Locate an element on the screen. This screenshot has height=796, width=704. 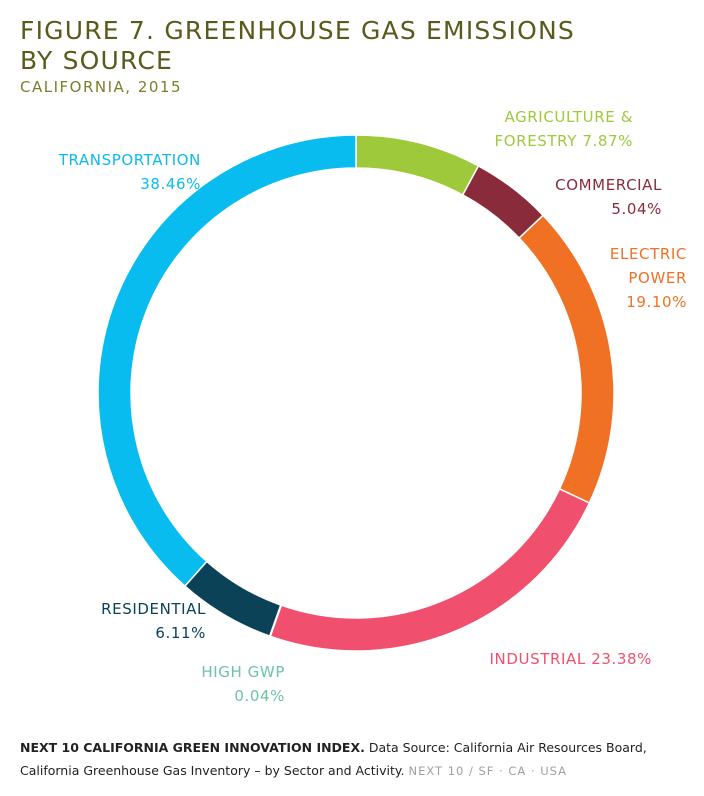
chart-subtitle: CALIFORNIA, 2015 is located at coordinates (101, 87).